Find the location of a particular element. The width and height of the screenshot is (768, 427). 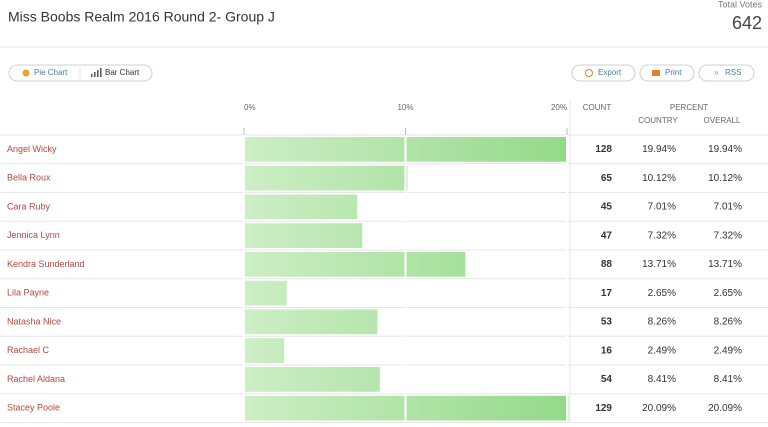

vote-count: 47 is located at coordinates (607, 235).